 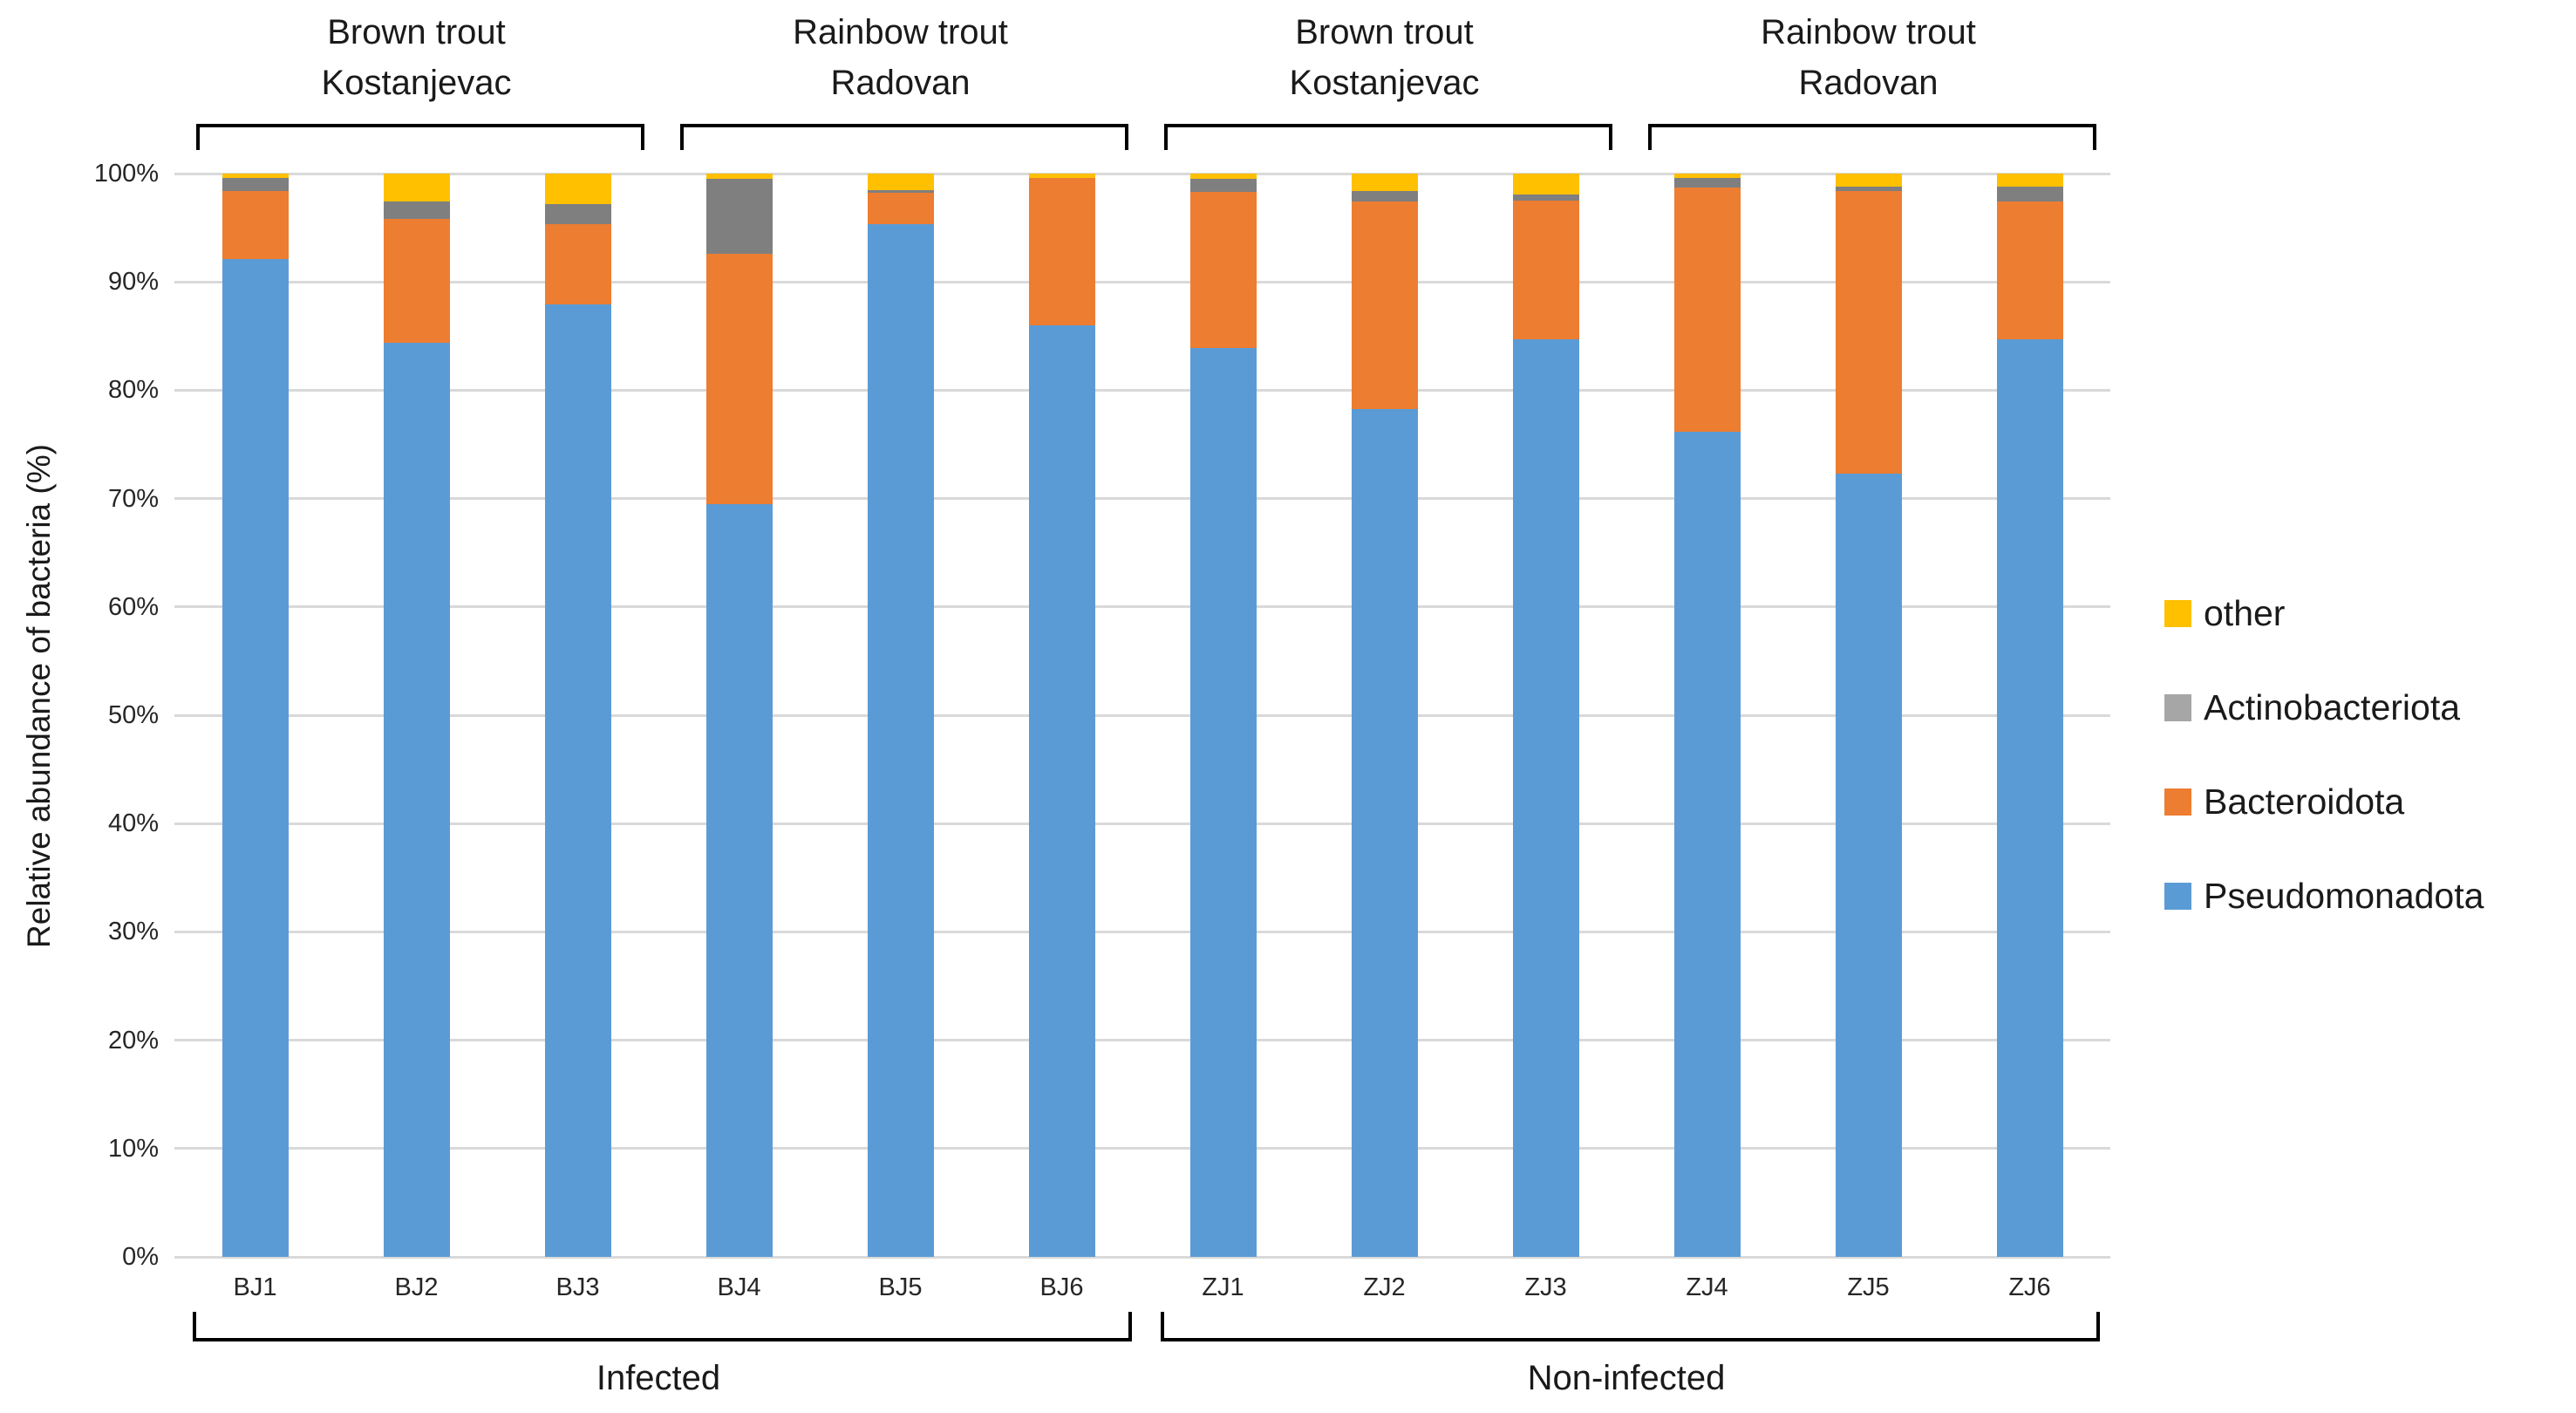 I want to click on bar-segment-BJ4-Bacteroidota, so click(x=739, y=378).